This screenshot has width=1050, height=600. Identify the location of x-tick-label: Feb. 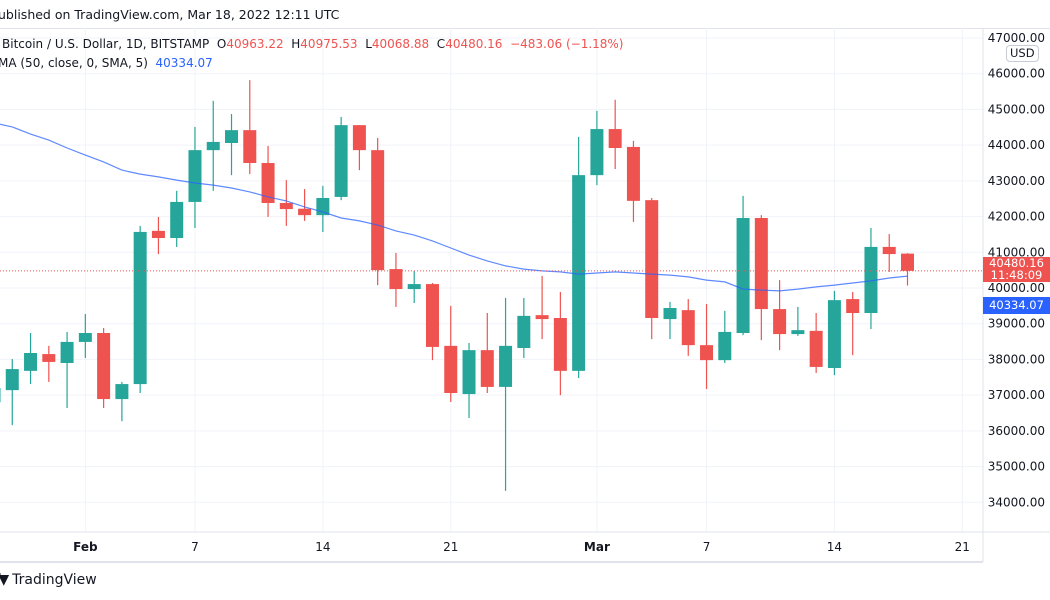
(85, 547).